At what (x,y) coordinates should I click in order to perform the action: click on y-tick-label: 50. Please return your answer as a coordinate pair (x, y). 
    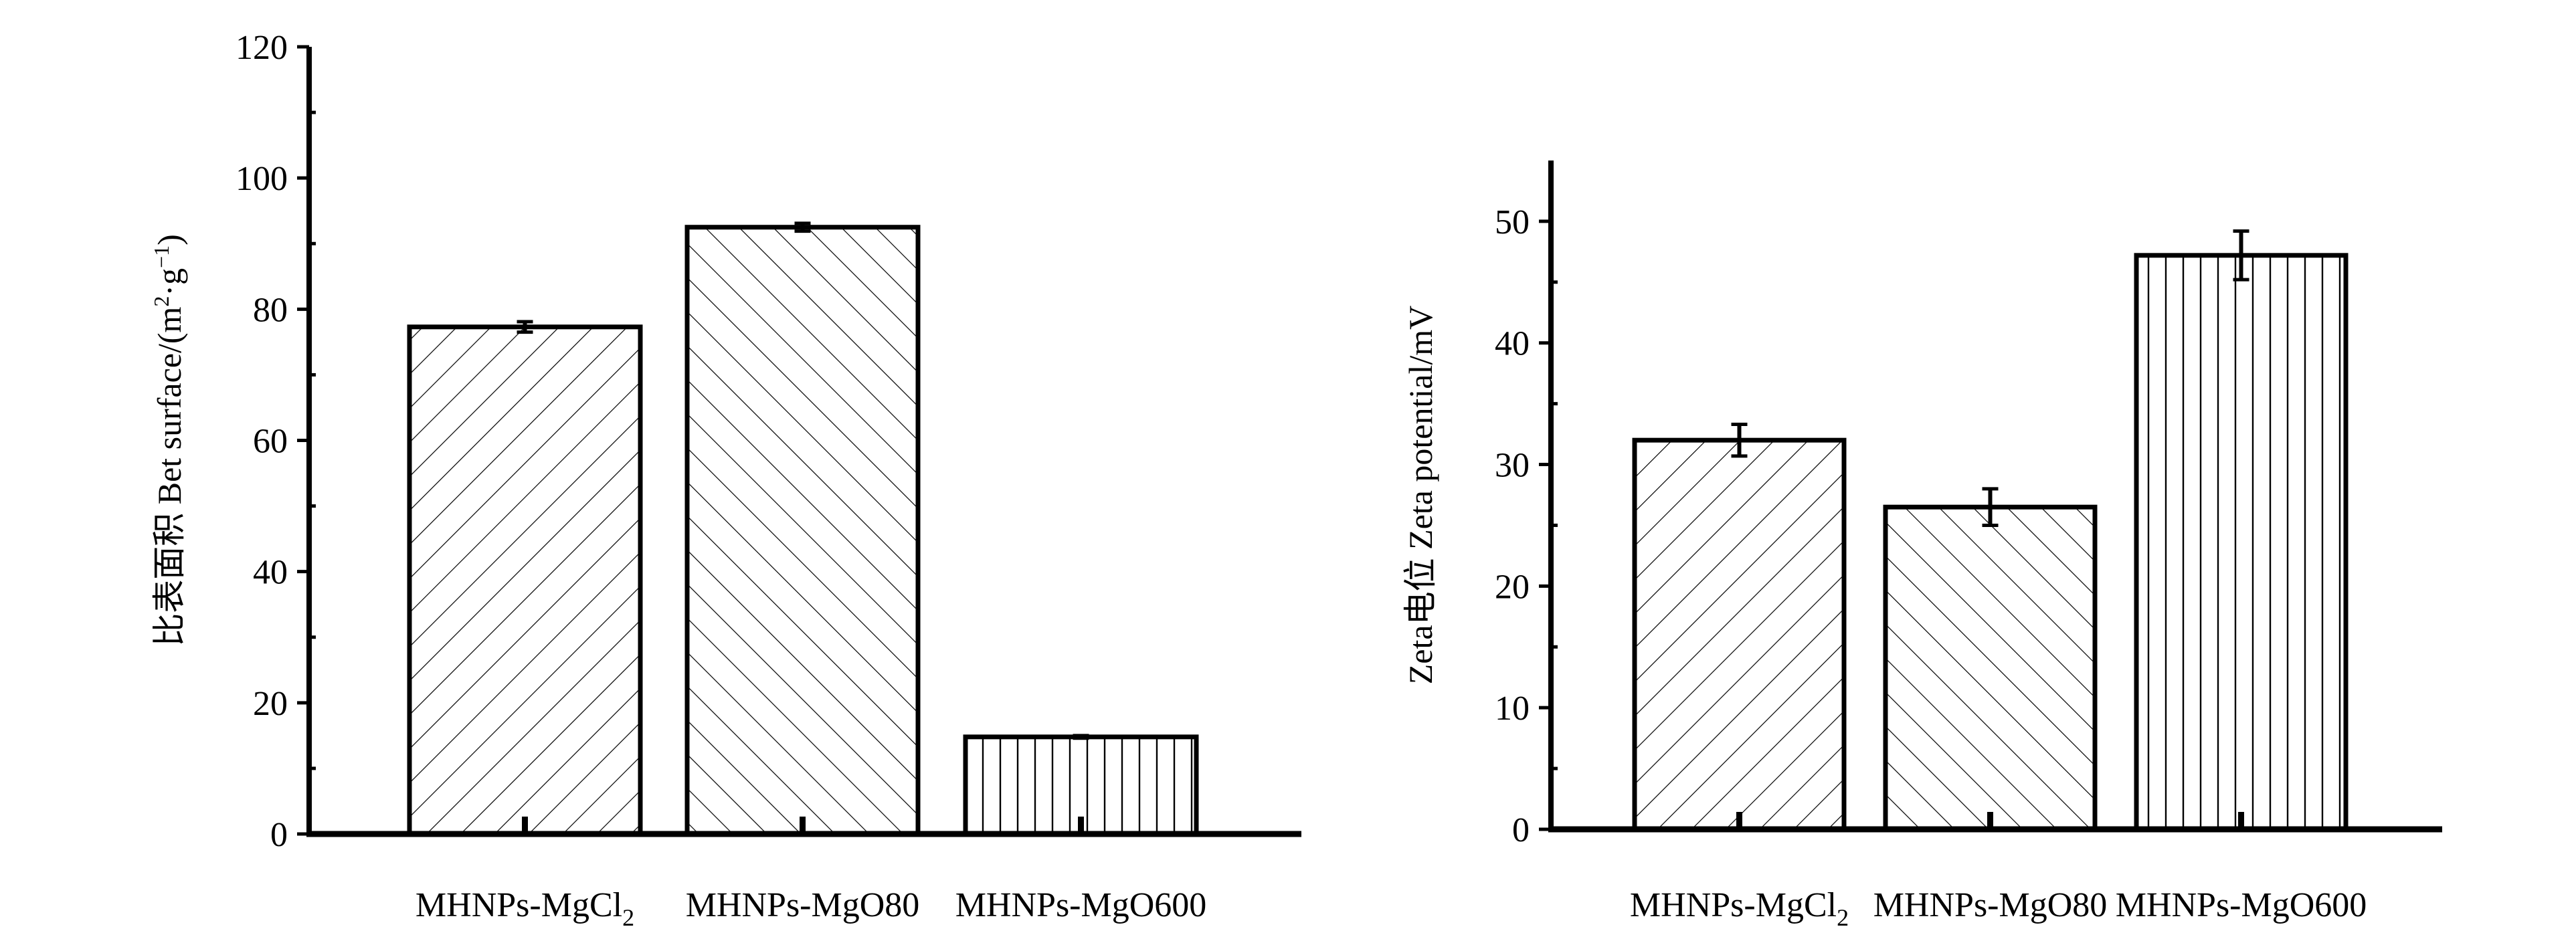
    Looking at the image, I should click on (1512, 222).